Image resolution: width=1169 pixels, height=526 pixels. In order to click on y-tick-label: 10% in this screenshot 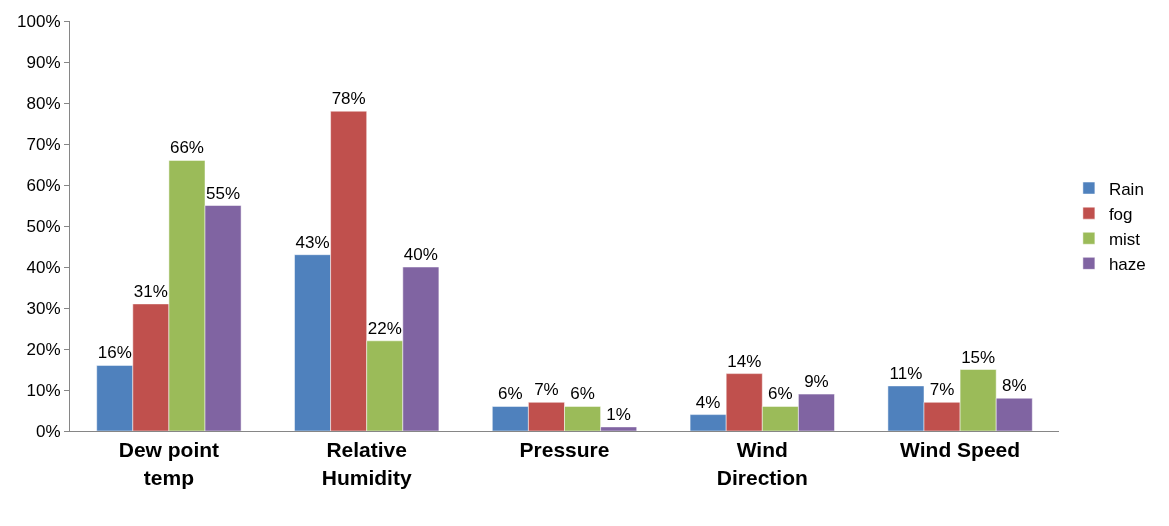, I will do `click(43, 390)`.